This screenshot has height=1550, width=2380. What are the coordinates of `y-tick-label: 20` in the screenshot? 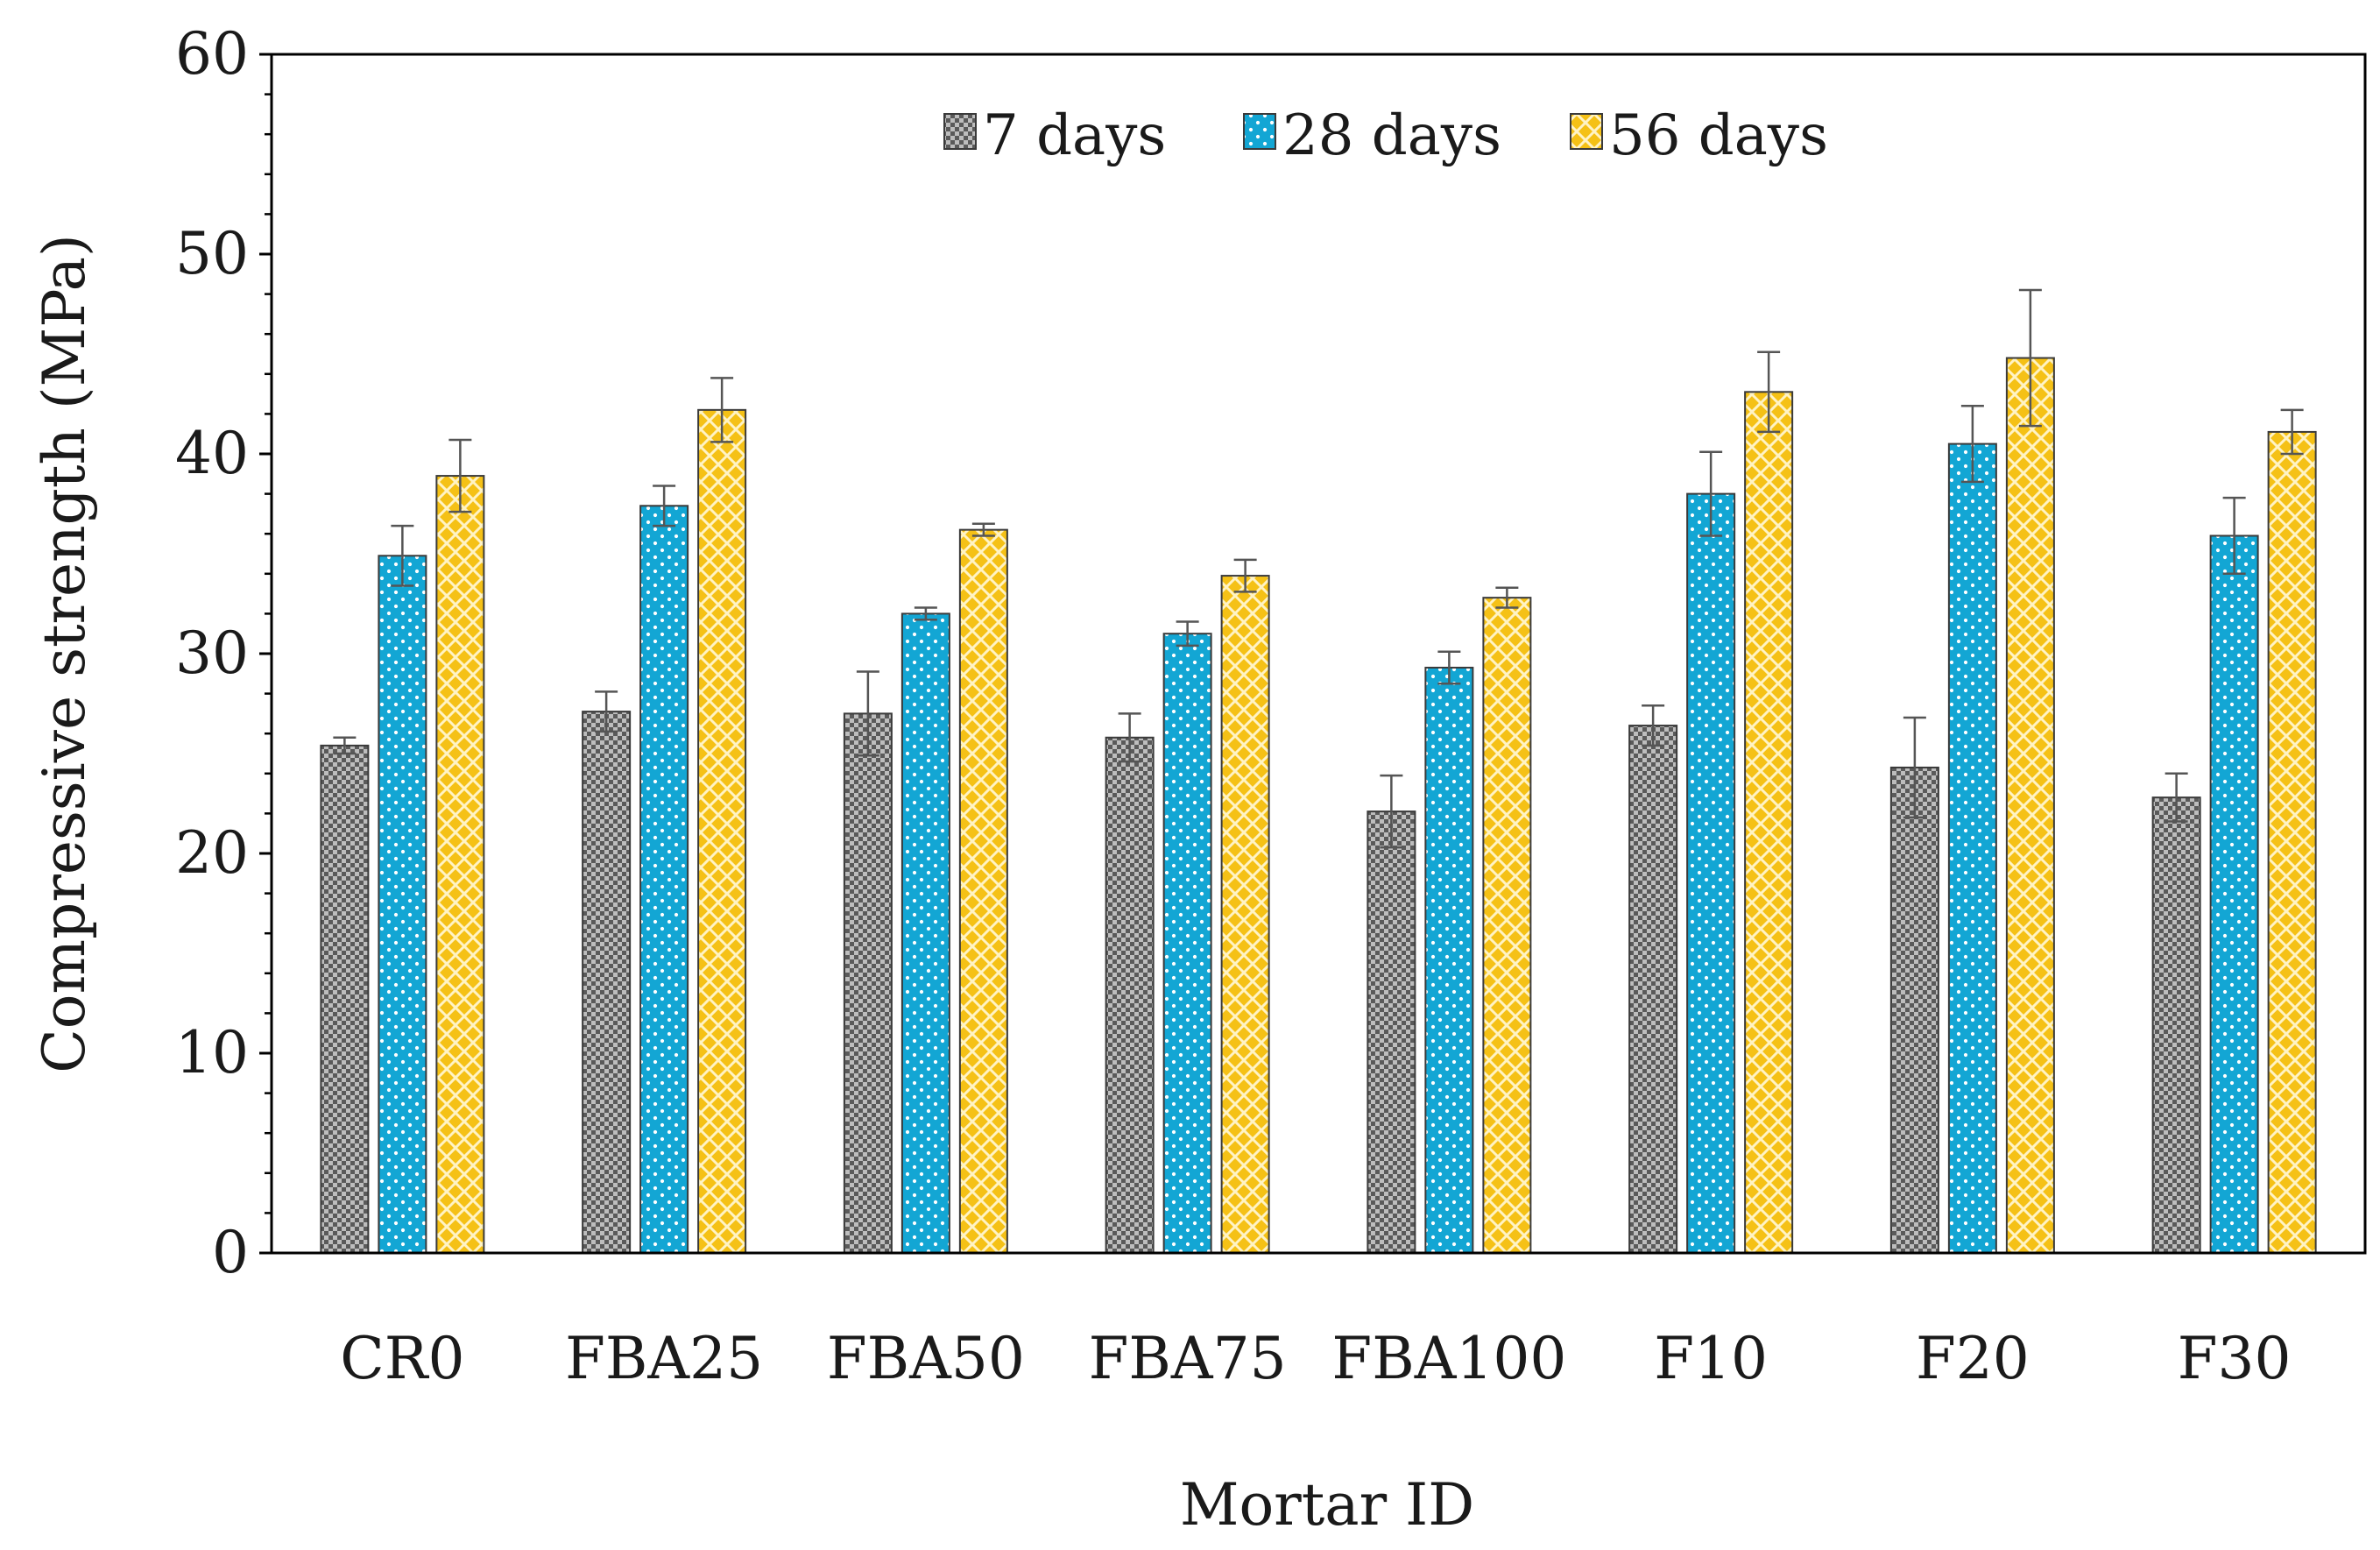 It's located at (212, 853).